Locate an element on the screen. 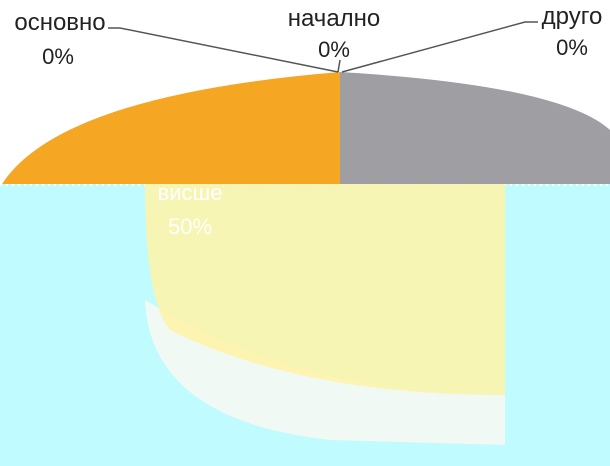 The height and width of the screenshot is (466, 610). pie-slice-osnovno is located at coordinates (171, 128).